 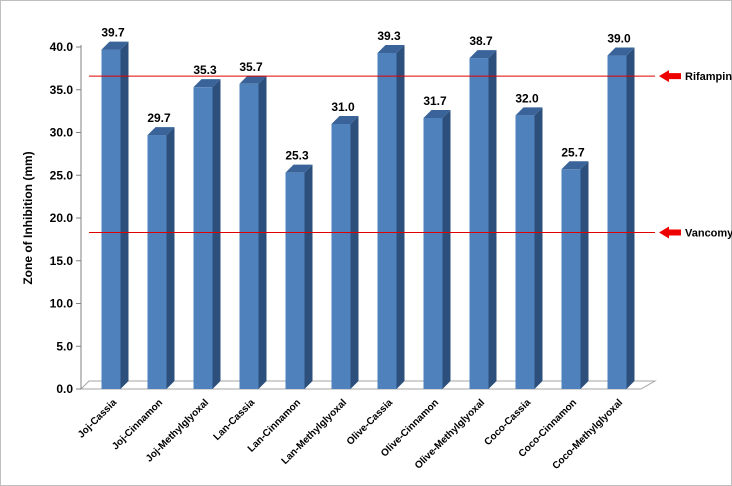 I want to click on data-label: 39.7, so click(x=113, y=33).